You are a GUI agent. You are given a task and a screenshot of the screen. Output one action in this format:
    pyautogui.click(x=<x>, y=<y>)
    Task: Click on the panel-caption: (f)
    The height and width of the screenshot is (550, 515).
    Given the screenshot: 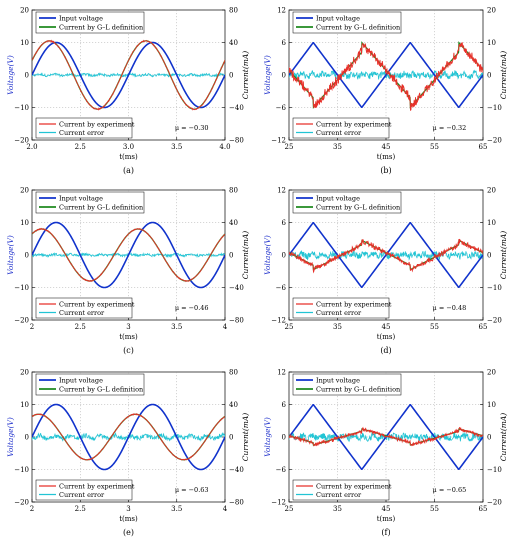 What is the action you would take?
    pyautogui.click(x=385, y=532)
    